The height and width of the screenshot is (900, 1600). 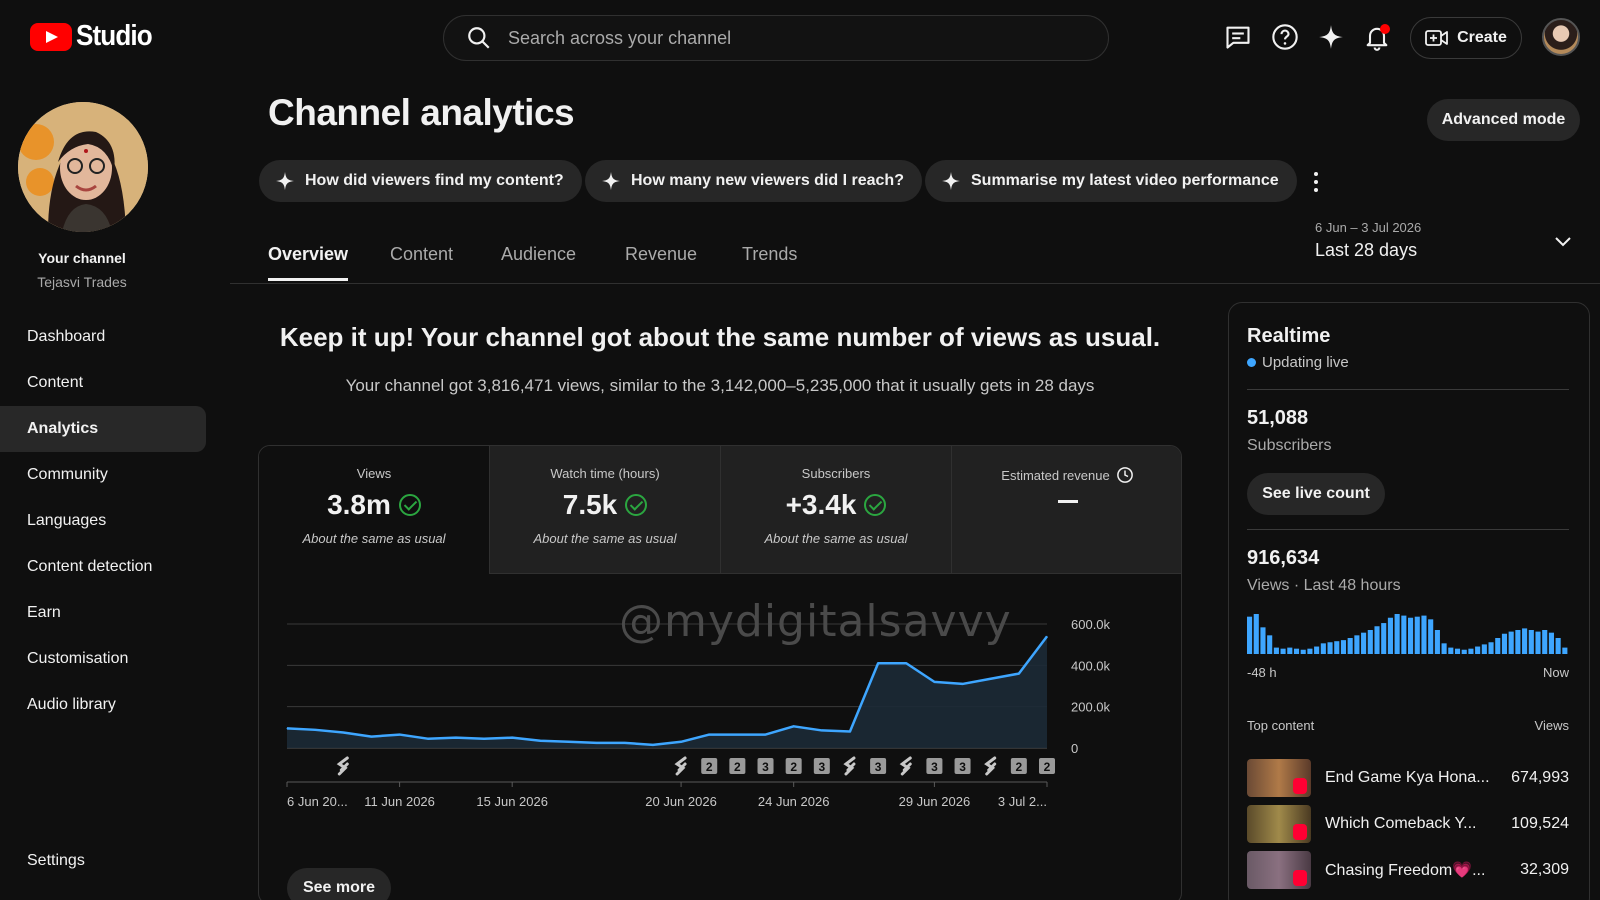 I want to click on see-live-count-button: See live count, so click(x=1316, y=494).